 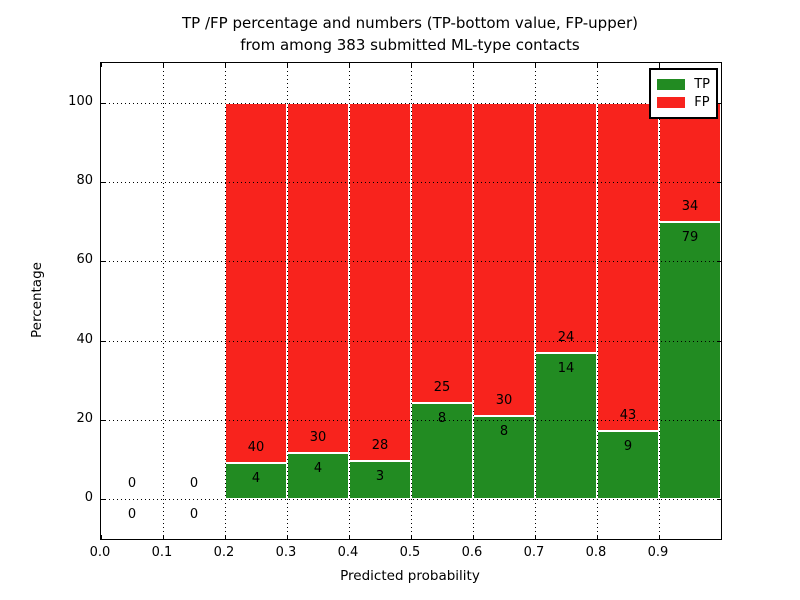 I want to click on y-tick-label: 20, so click(x=84, y=418).